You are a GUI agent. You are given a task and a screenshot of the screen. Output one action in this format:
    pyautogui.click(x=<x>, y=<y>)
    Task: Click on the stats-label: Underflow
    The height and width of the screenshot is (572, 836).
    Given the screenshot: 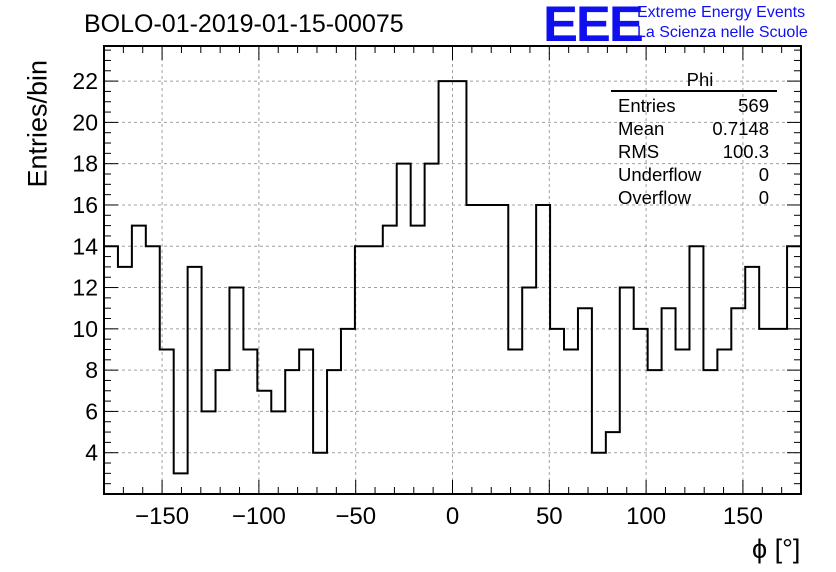 What is the action you would take?
    pyautogui.click(x=660, y=174)
    